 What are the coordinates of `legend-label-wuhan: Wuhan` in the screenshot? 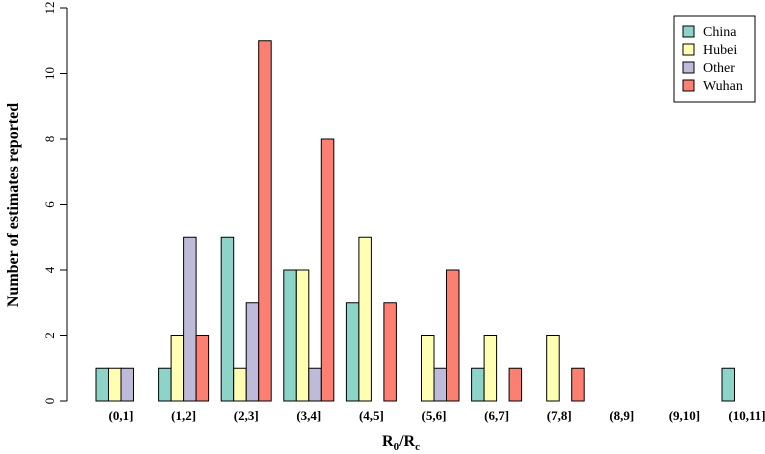 It's located at (723, 86).